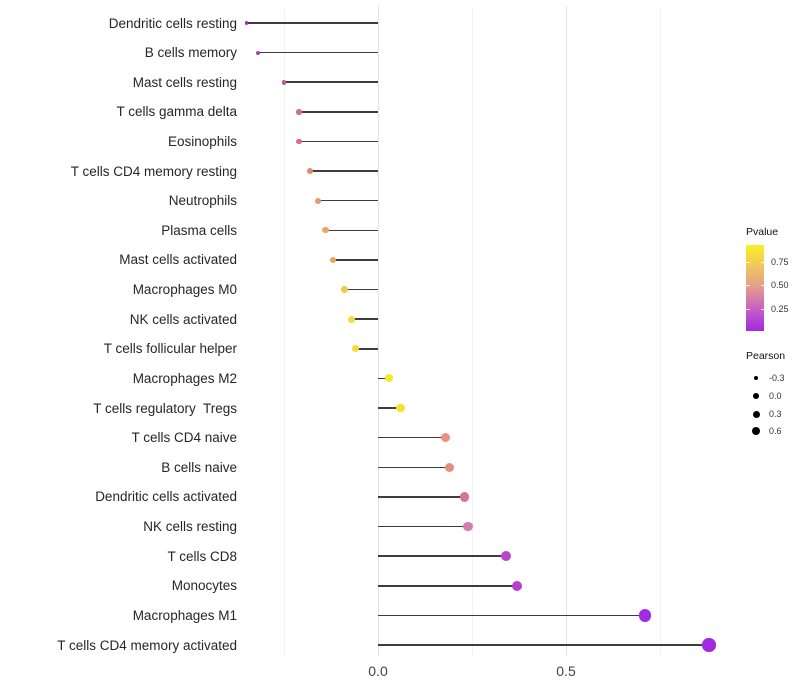 This screenshot has height=700, width=800. What do you see at coordinates (178, 260) in the screenshot?
I see `category-label: Mast cells activated` at bounding box center [178, 260].